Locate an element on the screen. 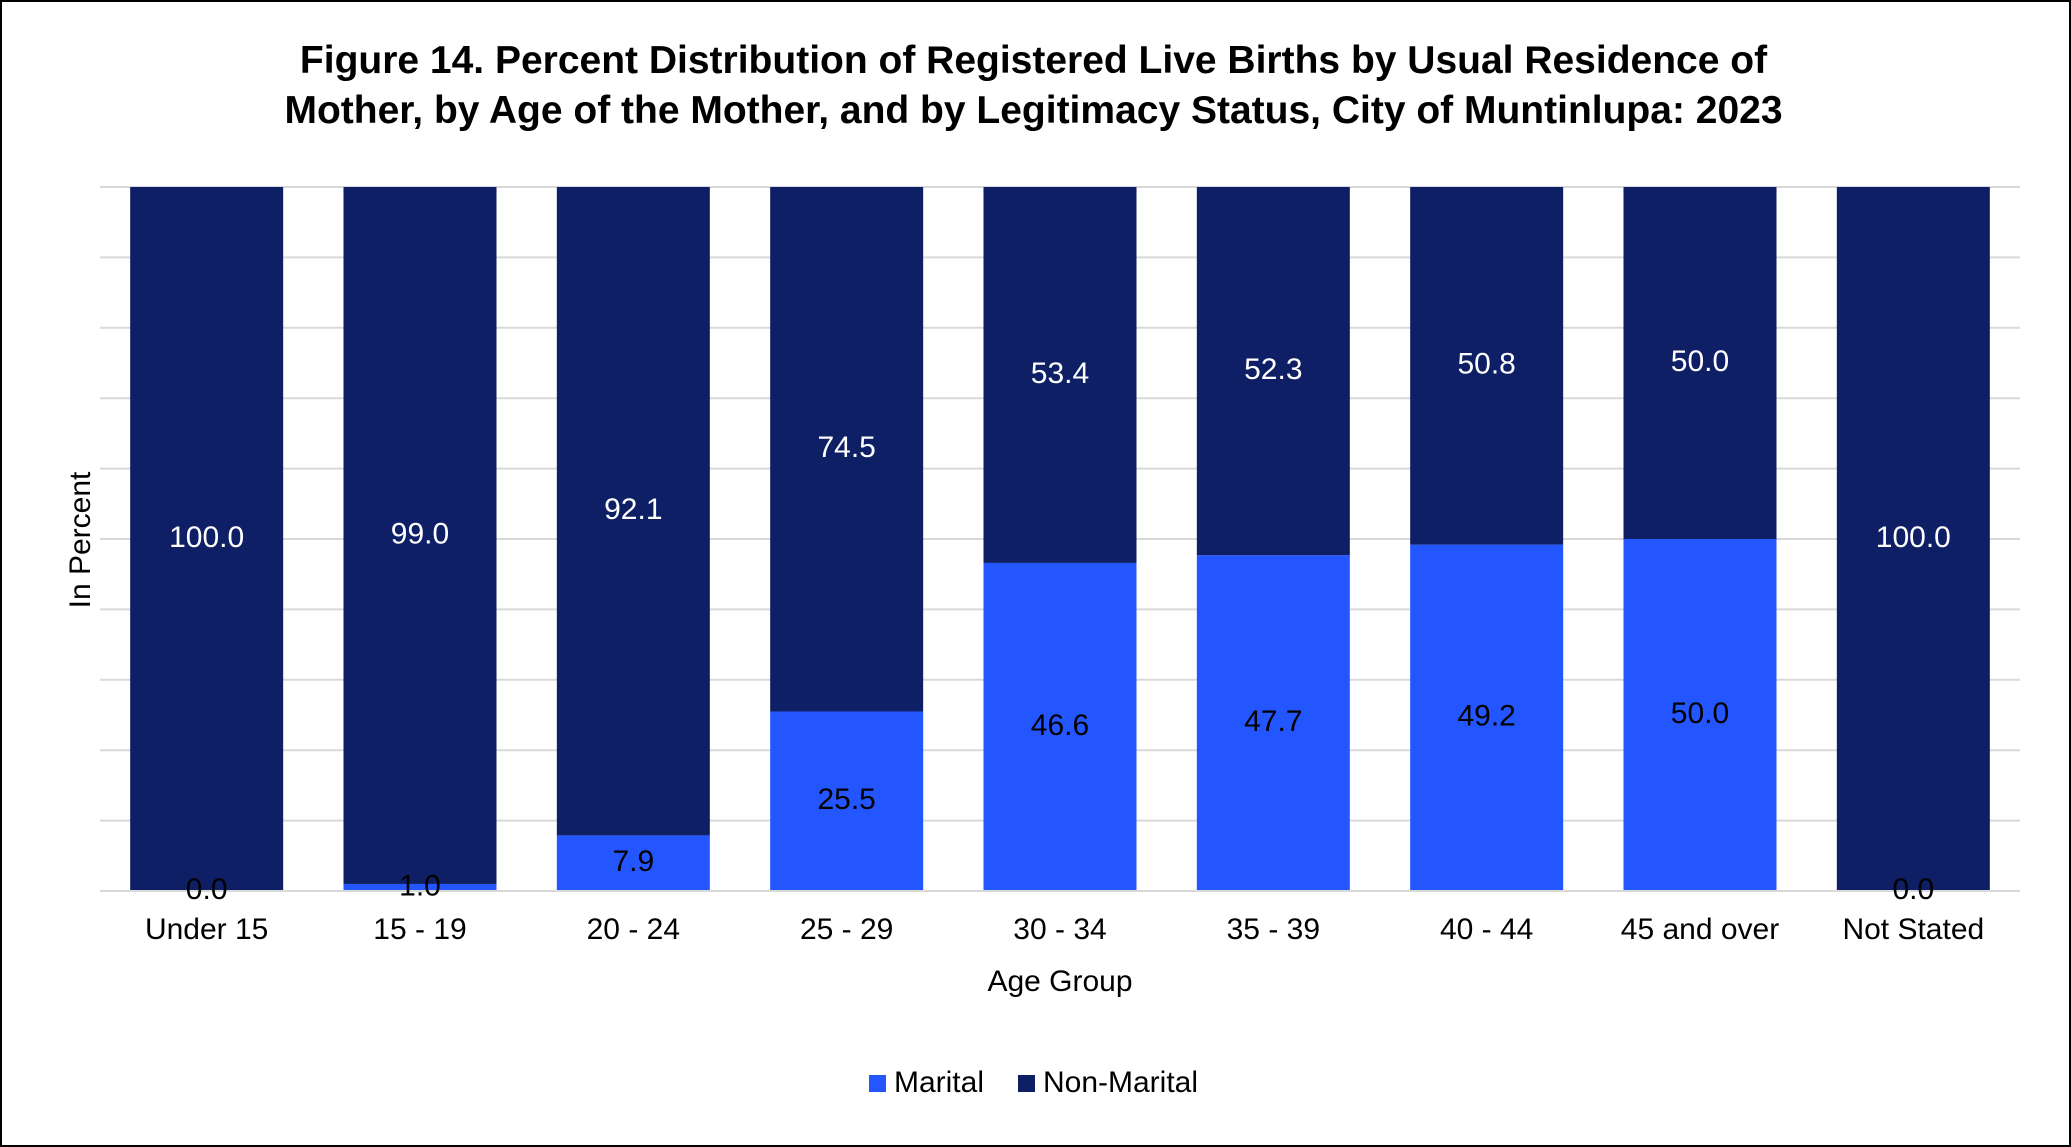 This screenshot has width=2071, height=1147. data-label-non-marital: 50.8 is located at coordinates (1486, 364).